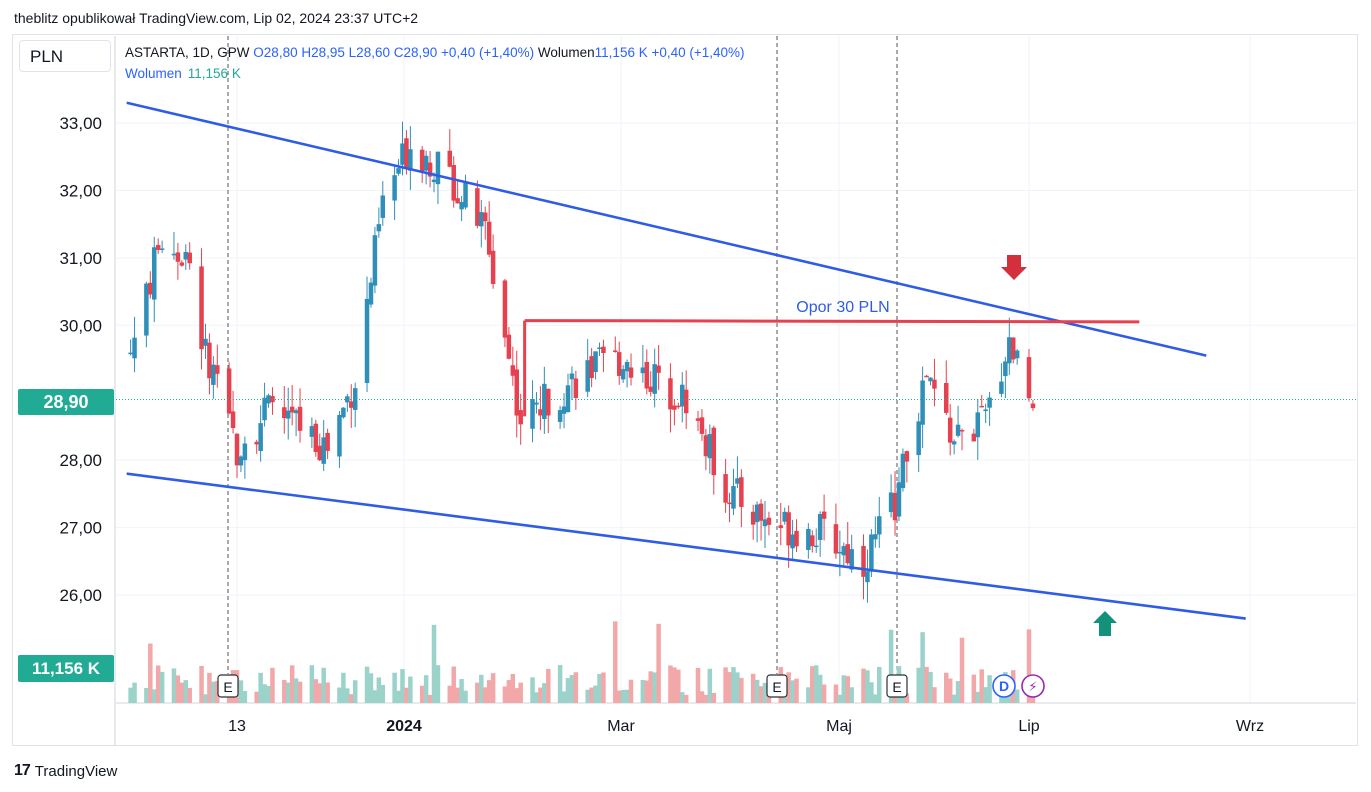 Image resolution: width=1371 pixels, height=792 pixels. What do you see at coordinates (698, 52) in the screenshot?
I see `legend-volume-change: +0,40 (+1,40%)` at bounding box center [698, 52].